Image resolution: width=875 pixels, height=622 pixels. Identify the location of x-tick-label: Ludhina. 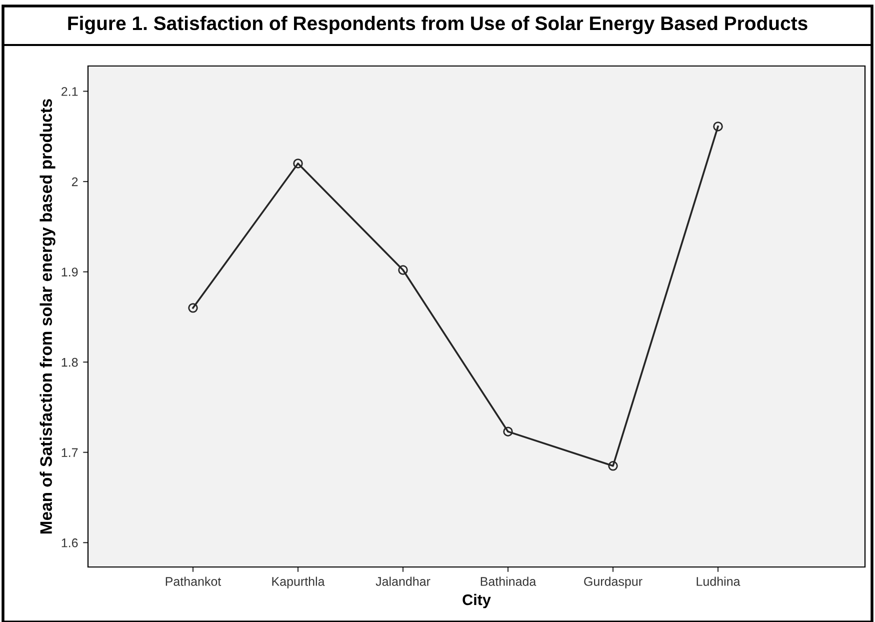
(718, 581).